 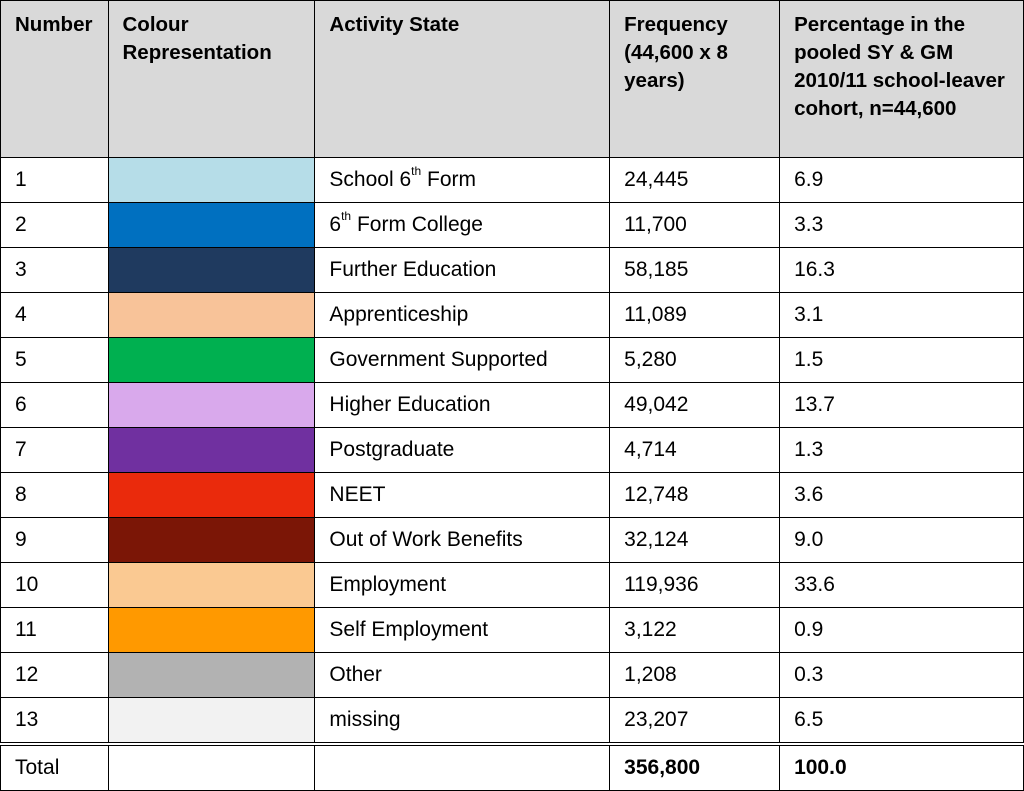 What do you see at coordinates (901, 540) in the screenshot?
I see `percentage: 9.0` at bounding box center [901, 540].